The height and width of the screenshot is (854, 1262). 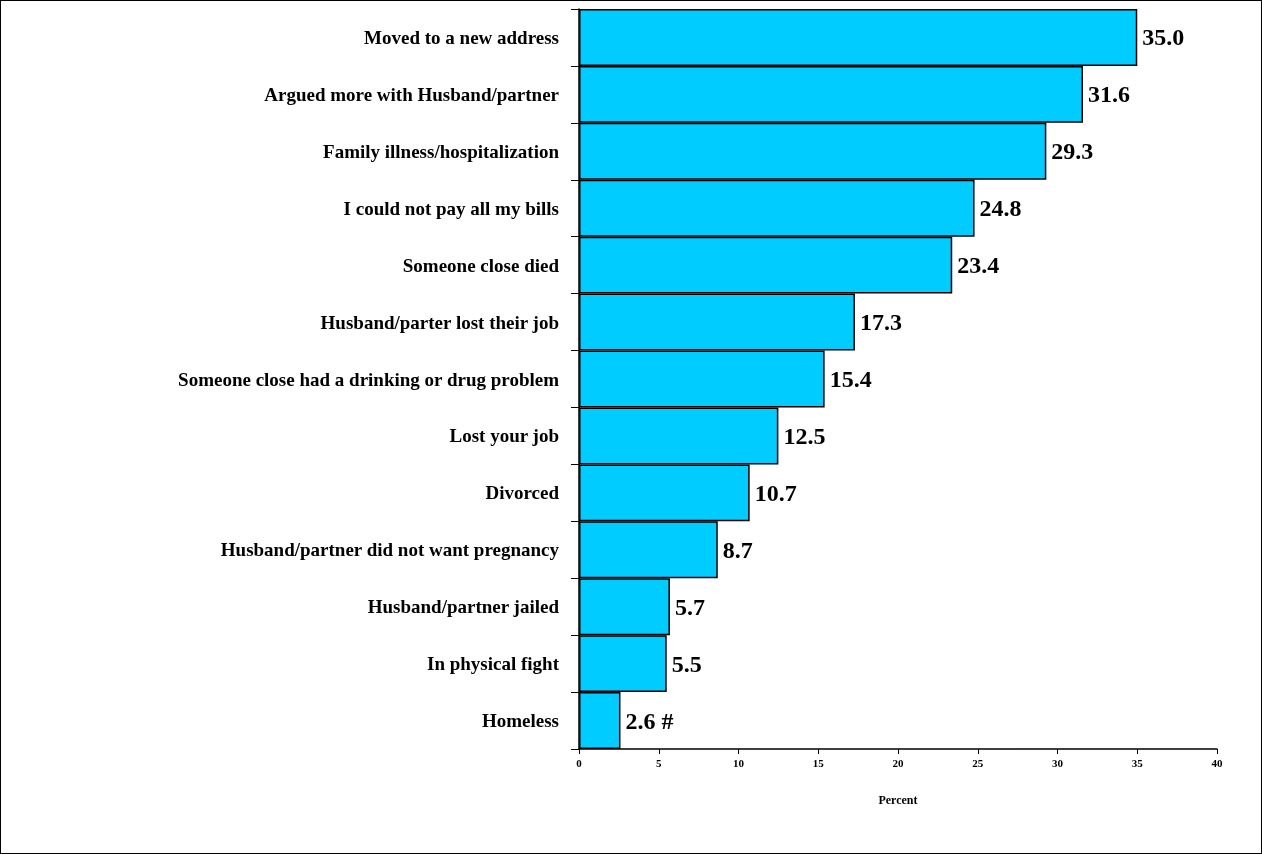 I want to click on x-tick-label: 35, so click(x=1137, y=762).